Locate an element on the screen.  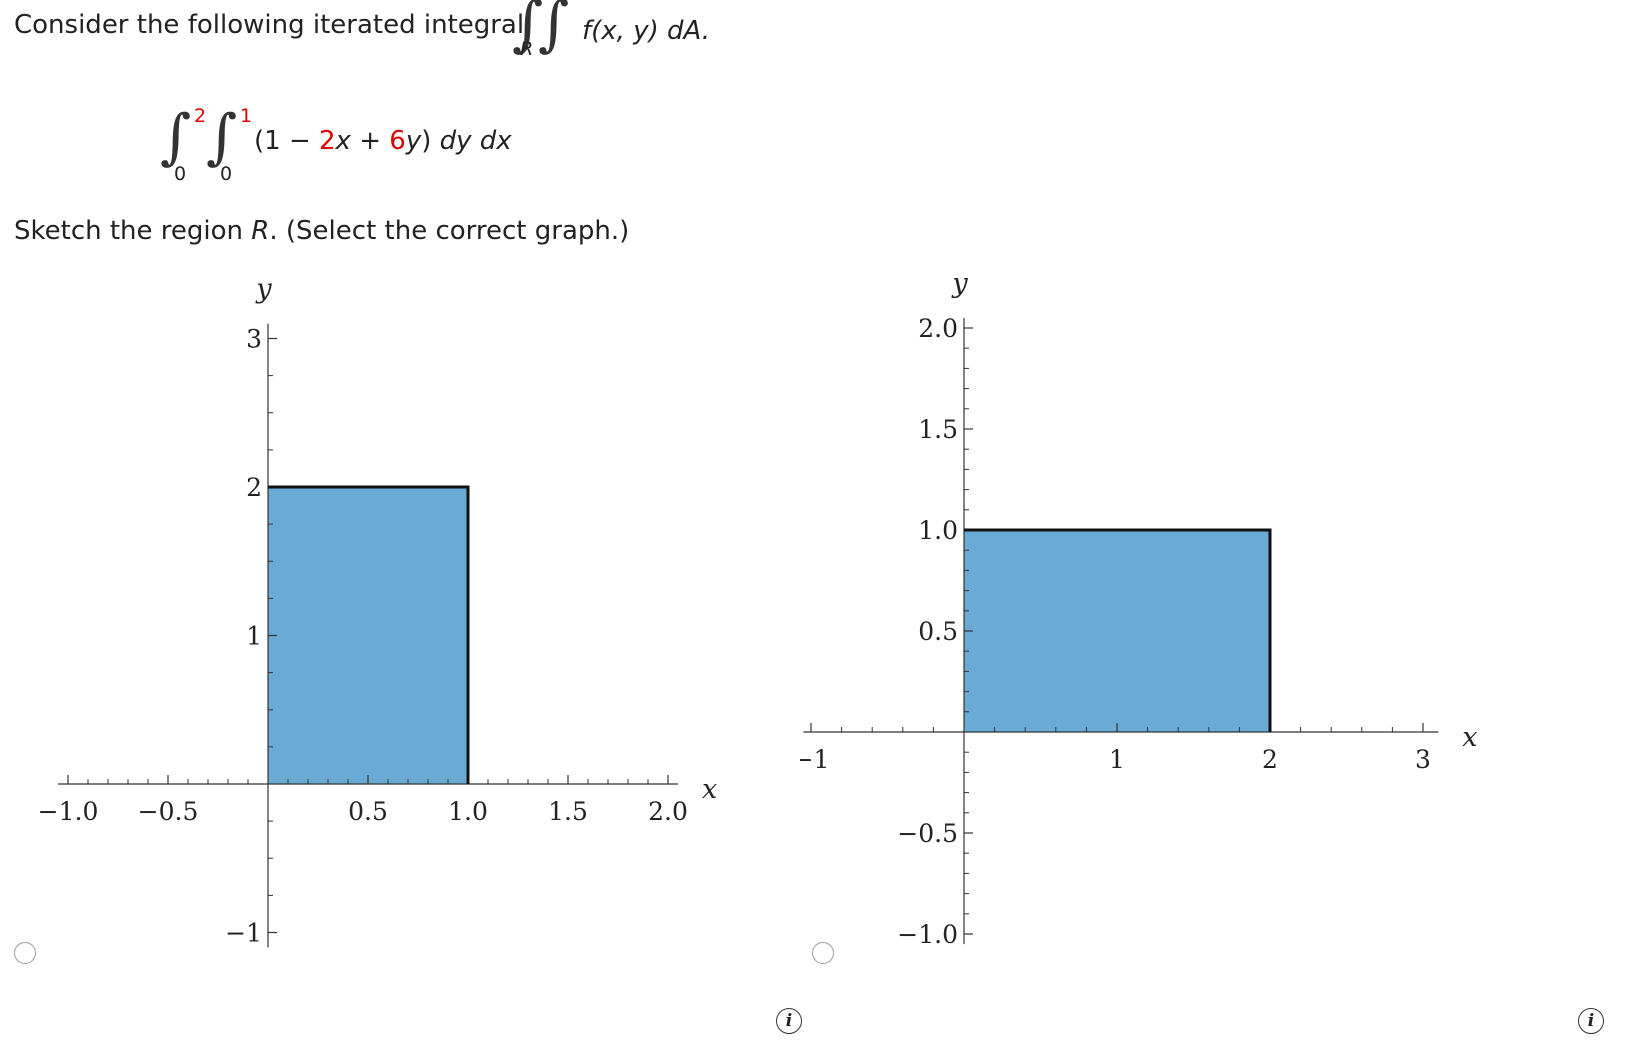
radio-option-b is located at coordinates (823, 953).